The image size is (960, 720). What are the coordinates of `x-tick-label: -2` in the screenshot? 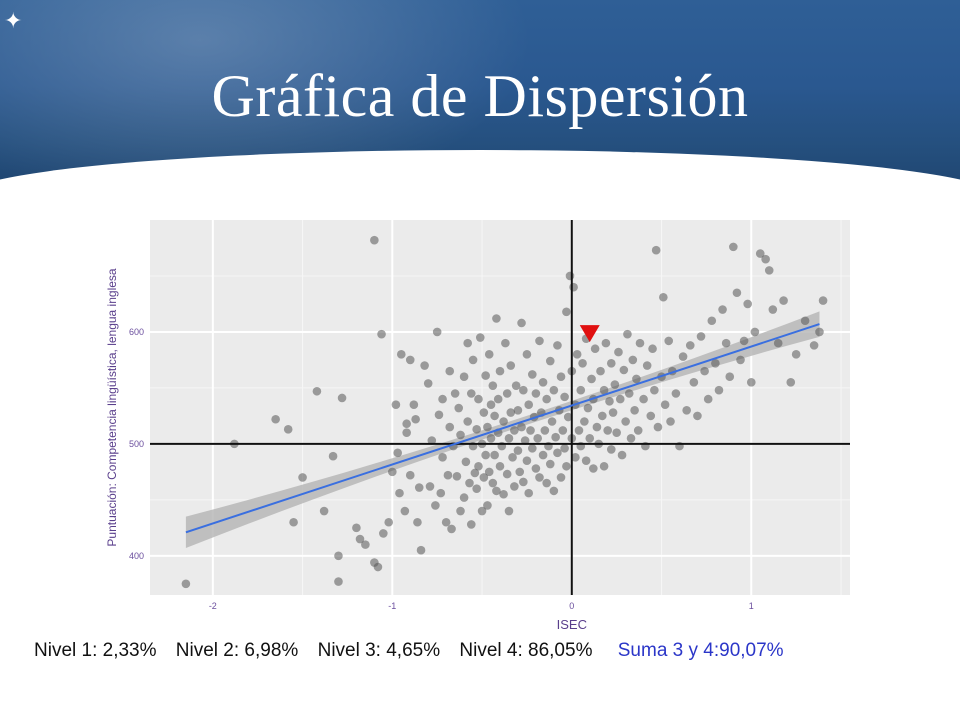 It's located at (213, 606).